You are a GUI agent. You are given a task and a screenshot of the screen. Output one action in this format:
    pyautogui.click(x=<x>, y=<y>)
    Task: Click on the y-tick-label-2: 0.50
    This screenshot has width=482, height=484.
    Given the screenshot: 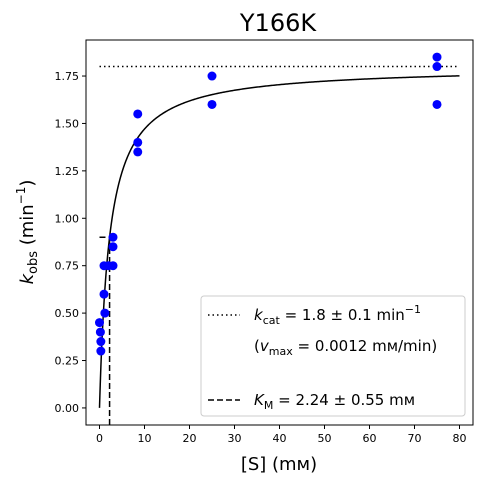 What is the action you would take?
    pyautogui.click(x=67, y=313)
    